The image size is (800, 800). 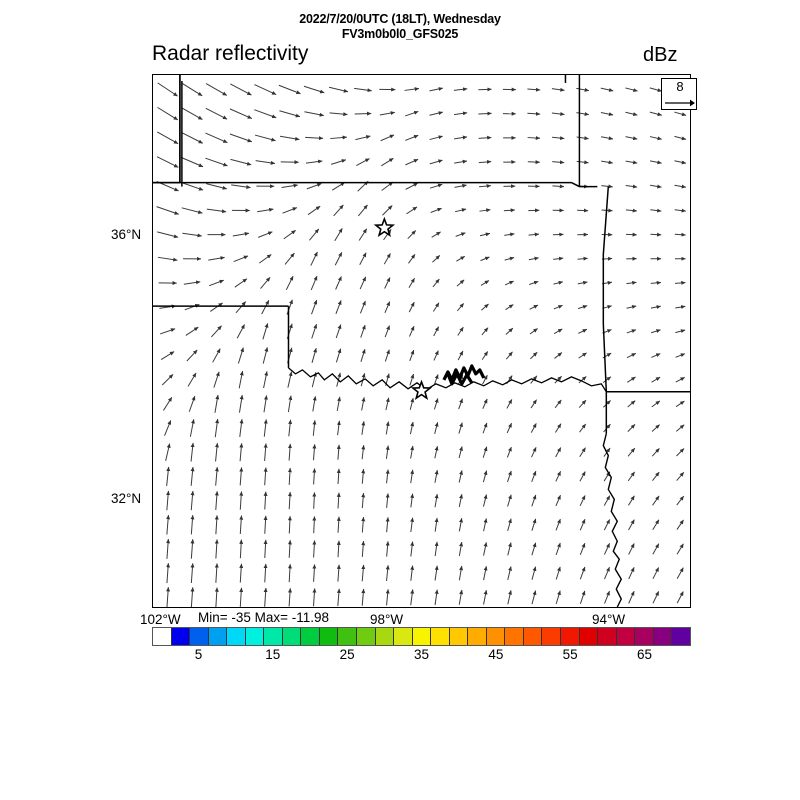 I want to click on reference-vector-value: 8, so click(x=680, y=86).